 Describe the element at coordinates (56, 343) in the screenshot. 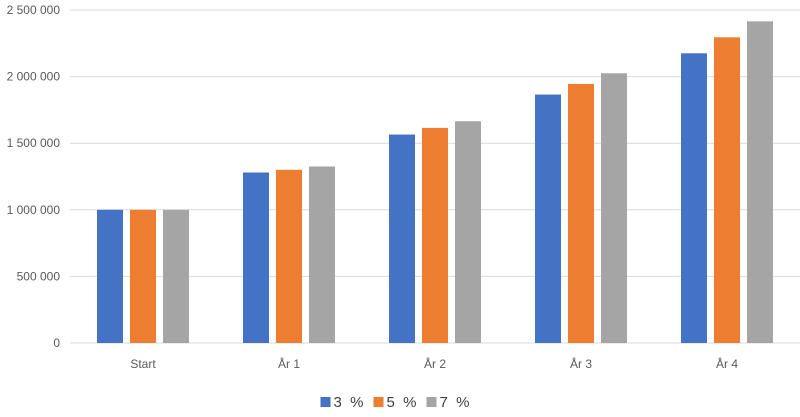

I see `y-tick-label: 0` at that location.